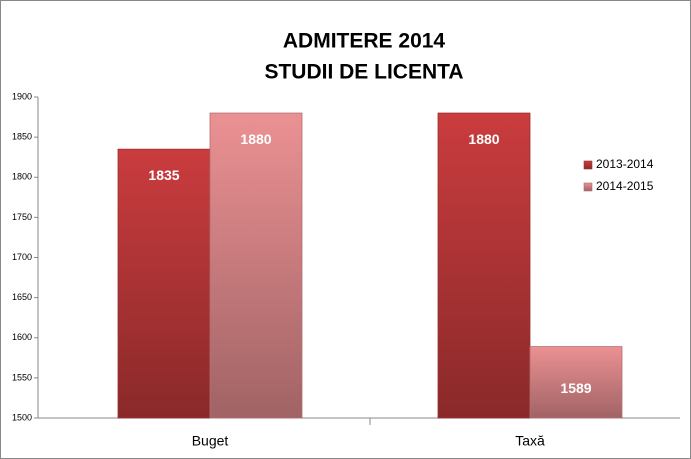 This screenshot has height=459, width=691. I want to click on legend-label: 2013-2014, so click(625, 164).